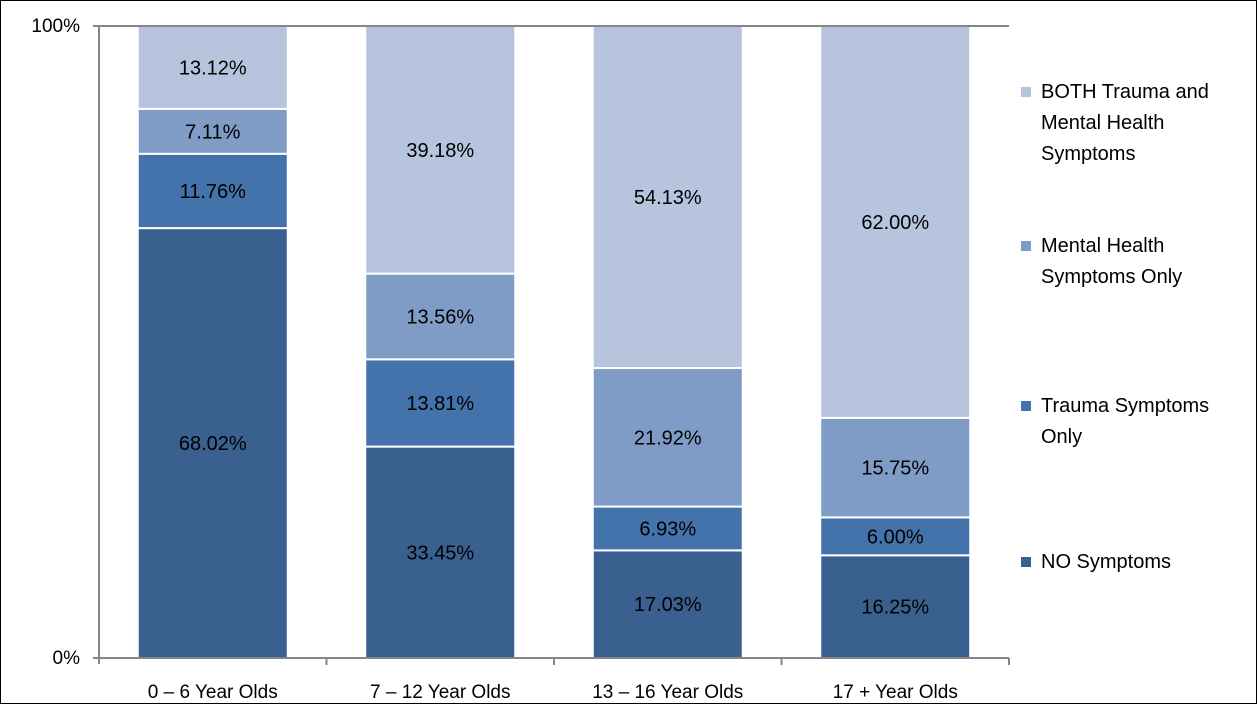 This screenshot has height=704, width=1257. What do you see at coordinates (1061, 437) in the screenshot?
I see `legend-label-trauma-symptoms-only-line-2: Only` at bounding box center [1061, 437].